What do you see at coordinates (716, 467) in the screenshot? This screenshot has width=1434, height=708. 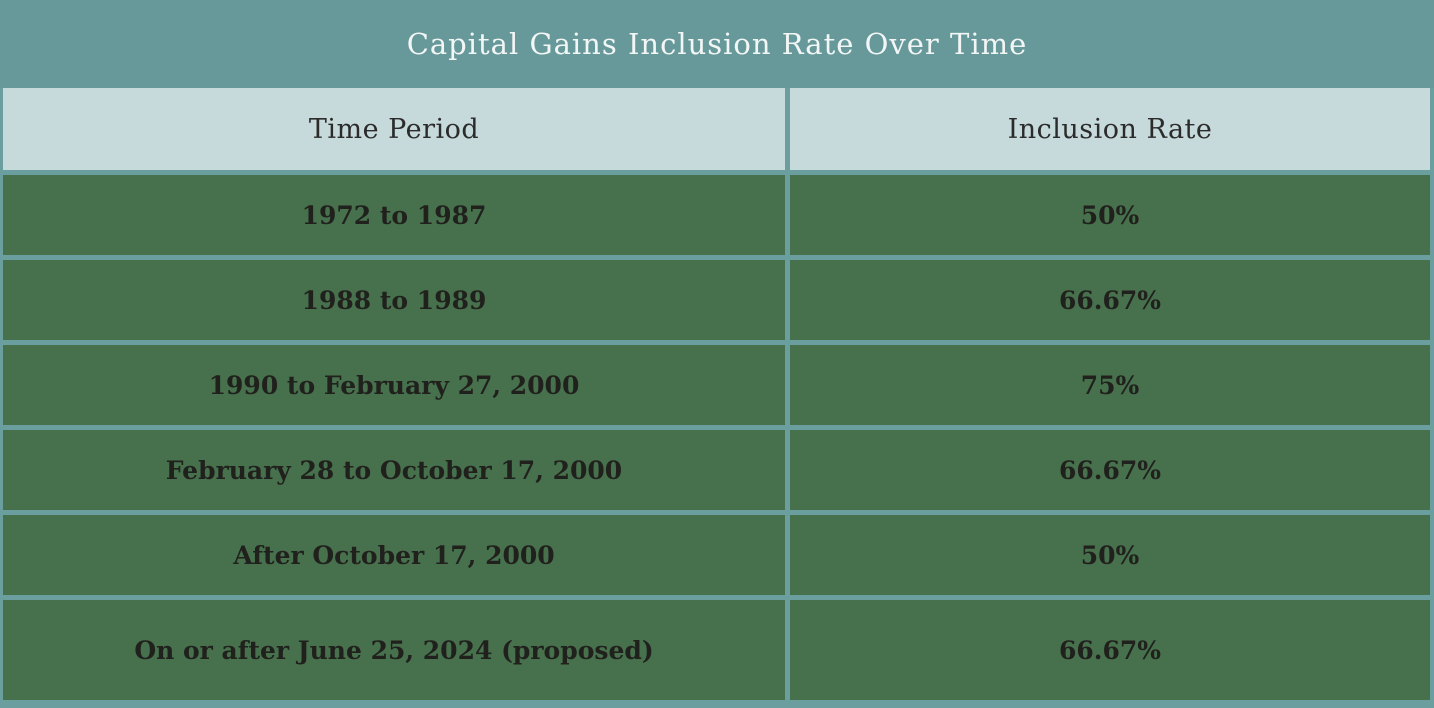 I see `table-row: February 28 to October 17, 2000 66.67%` at bounding box center [716, 467].